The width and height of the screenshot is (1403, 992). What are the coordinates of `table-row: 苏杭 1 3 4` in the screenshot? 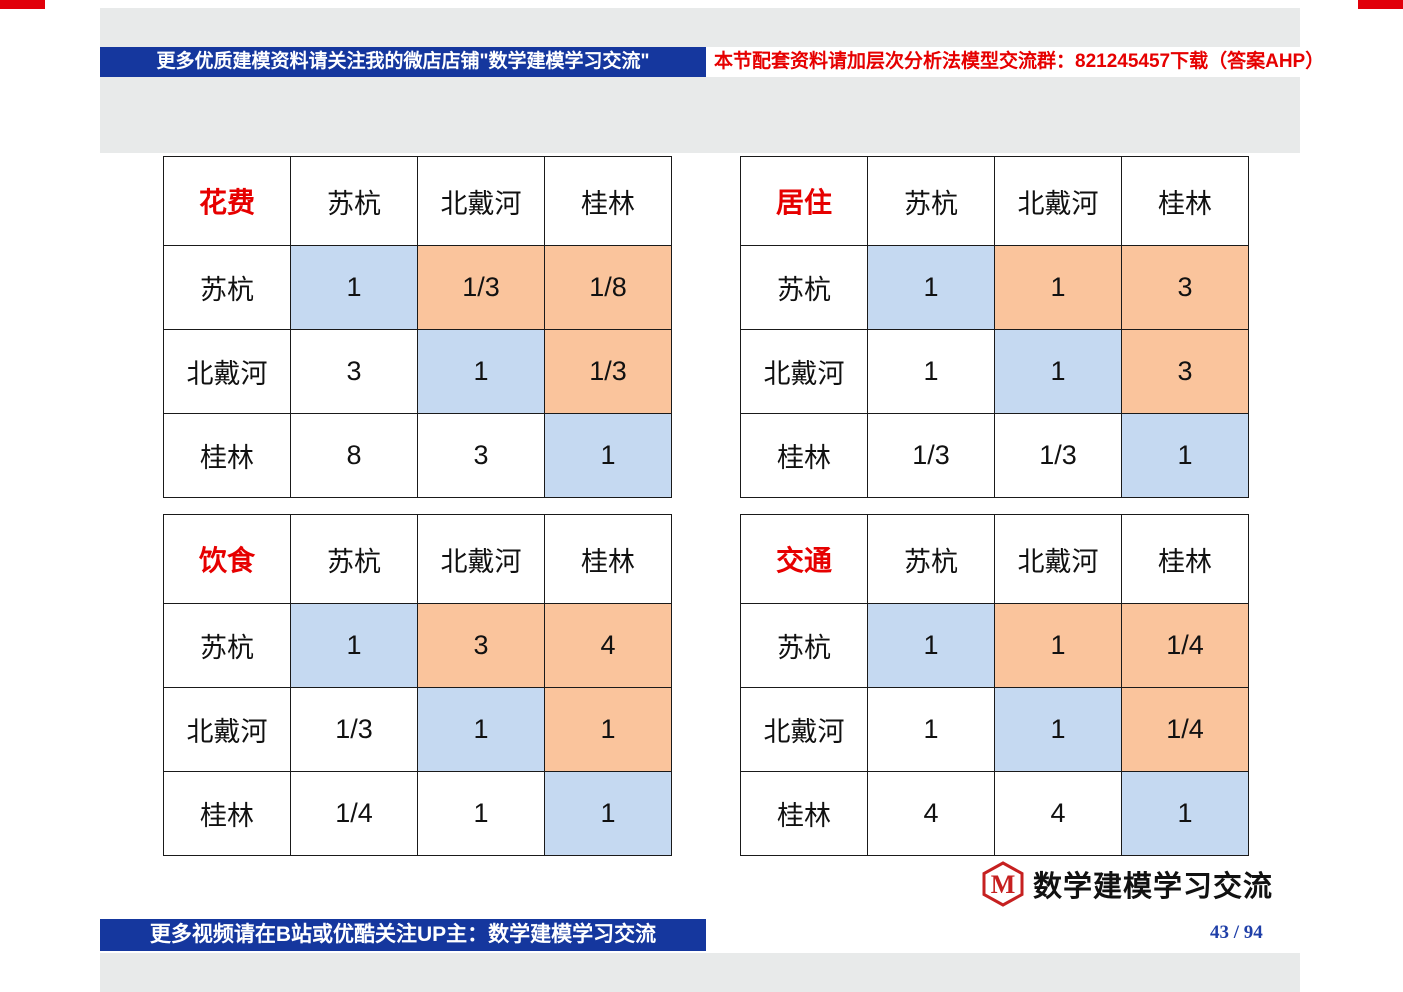 It's located at (417, 645).